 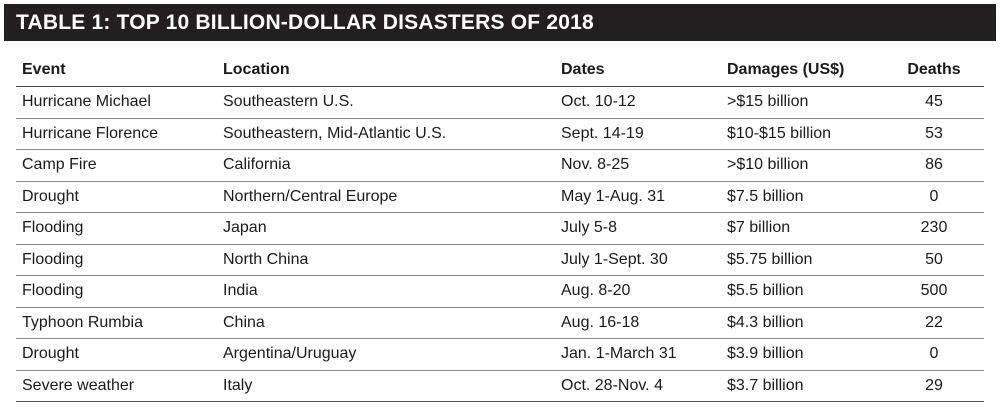 I want to click on cell-deaths: 500, so click(x=934, y=291).